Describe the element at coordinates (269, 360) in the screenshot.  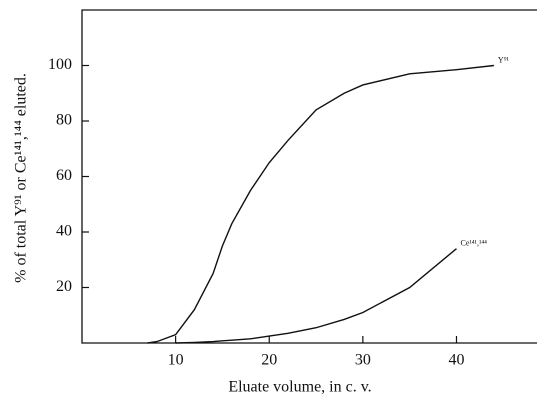
I see `x-tick-label: 20` at that location.